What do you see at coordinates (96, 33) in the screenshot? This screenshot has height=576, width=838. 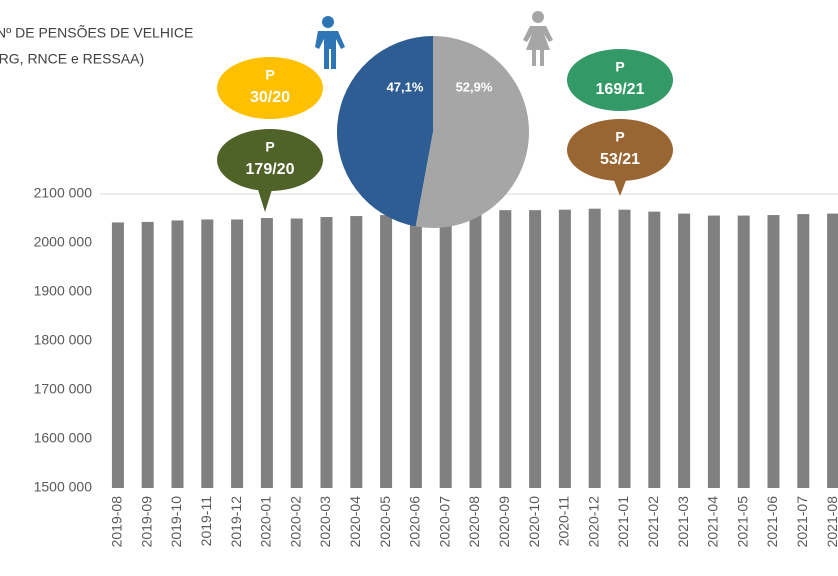 I see `chart-title: Nº DE PENSÕES DE VELHICE` at bounding box center [96, 33].